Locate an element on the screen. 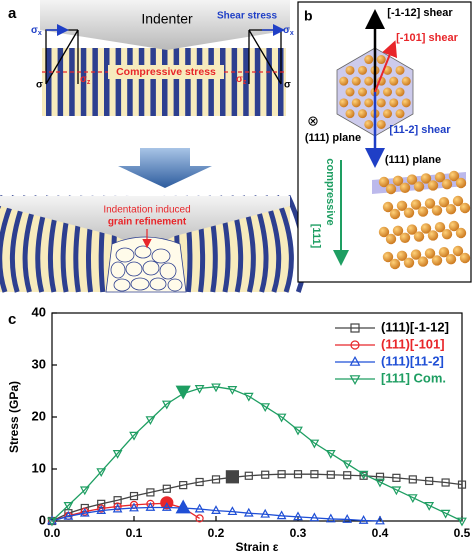  panel-label: b is located at coordinates (308, 16).